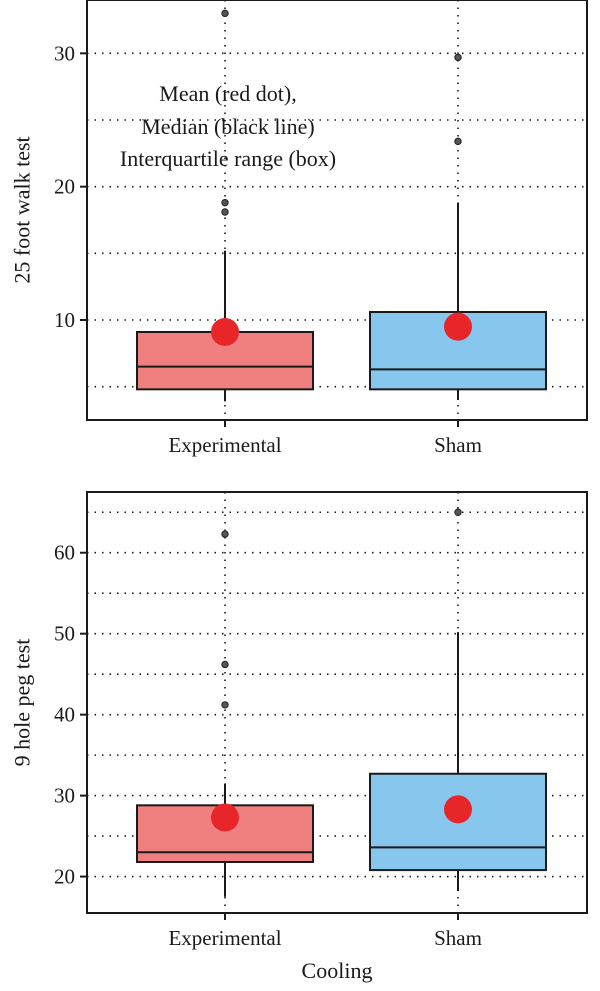 The image size is (600, 991). I want to click on annotation-line: Interquartile range (box), so click(228, 158).